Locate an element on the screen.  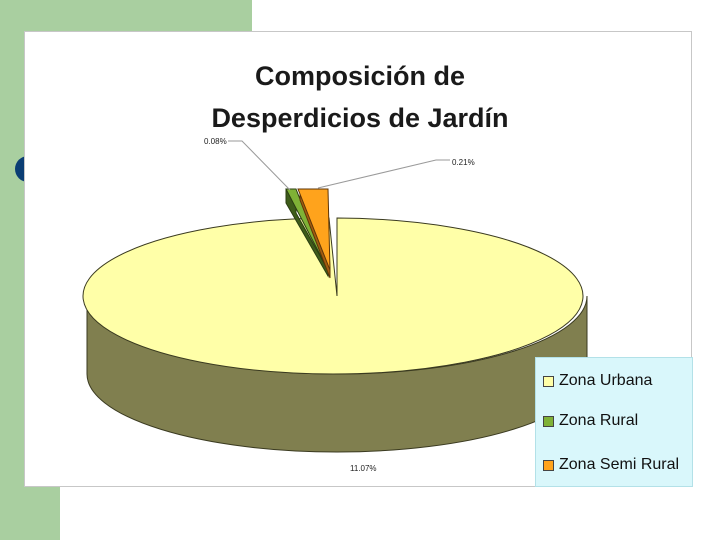
chart-title-line-2: Desperdicios de Jardín is located at coordinates (360, 118).